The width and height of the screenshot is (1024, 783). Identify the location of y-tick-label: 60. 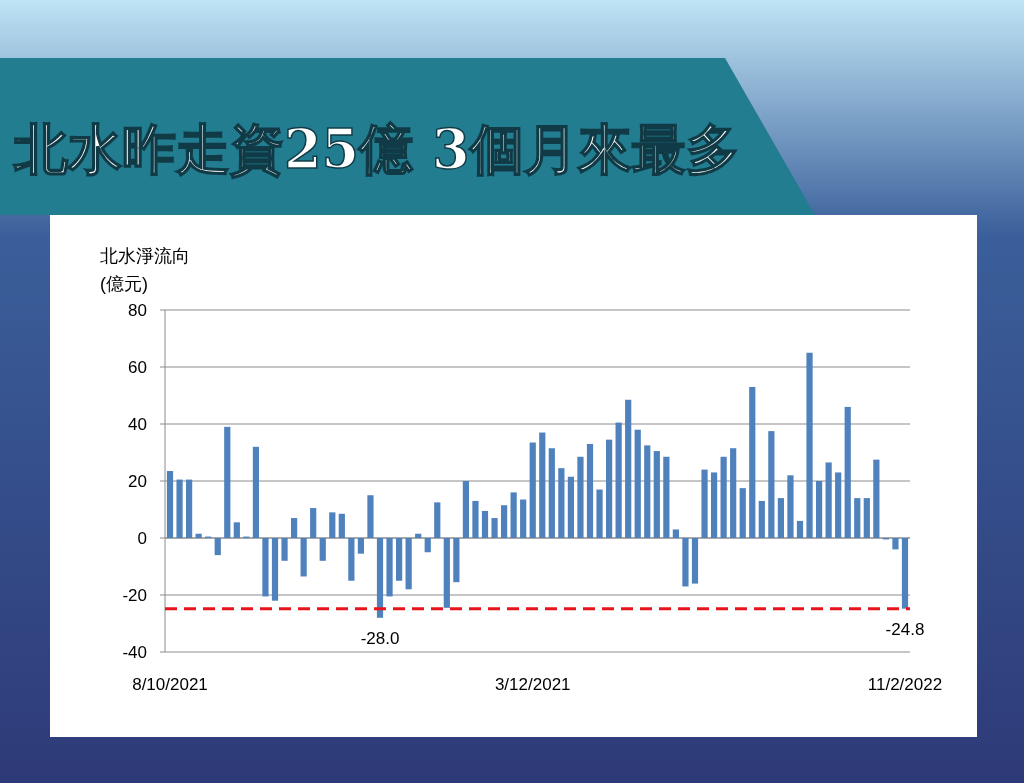
(137, 367).